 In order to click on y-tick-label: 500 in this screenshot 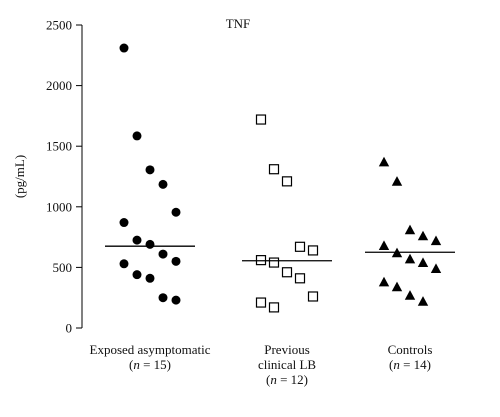, I will do `click(63, 267)`.